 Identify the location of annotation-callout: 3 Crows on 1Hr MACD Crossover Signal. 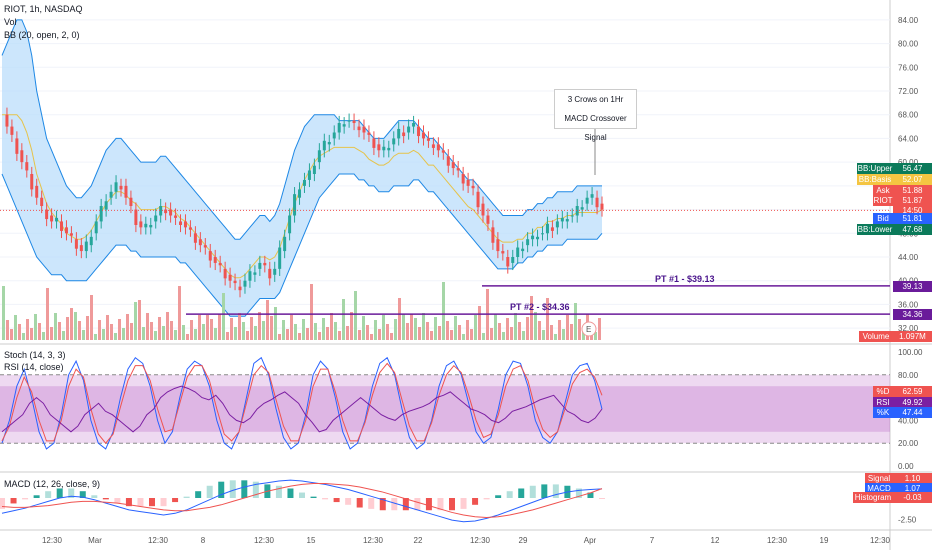
(595, 115).